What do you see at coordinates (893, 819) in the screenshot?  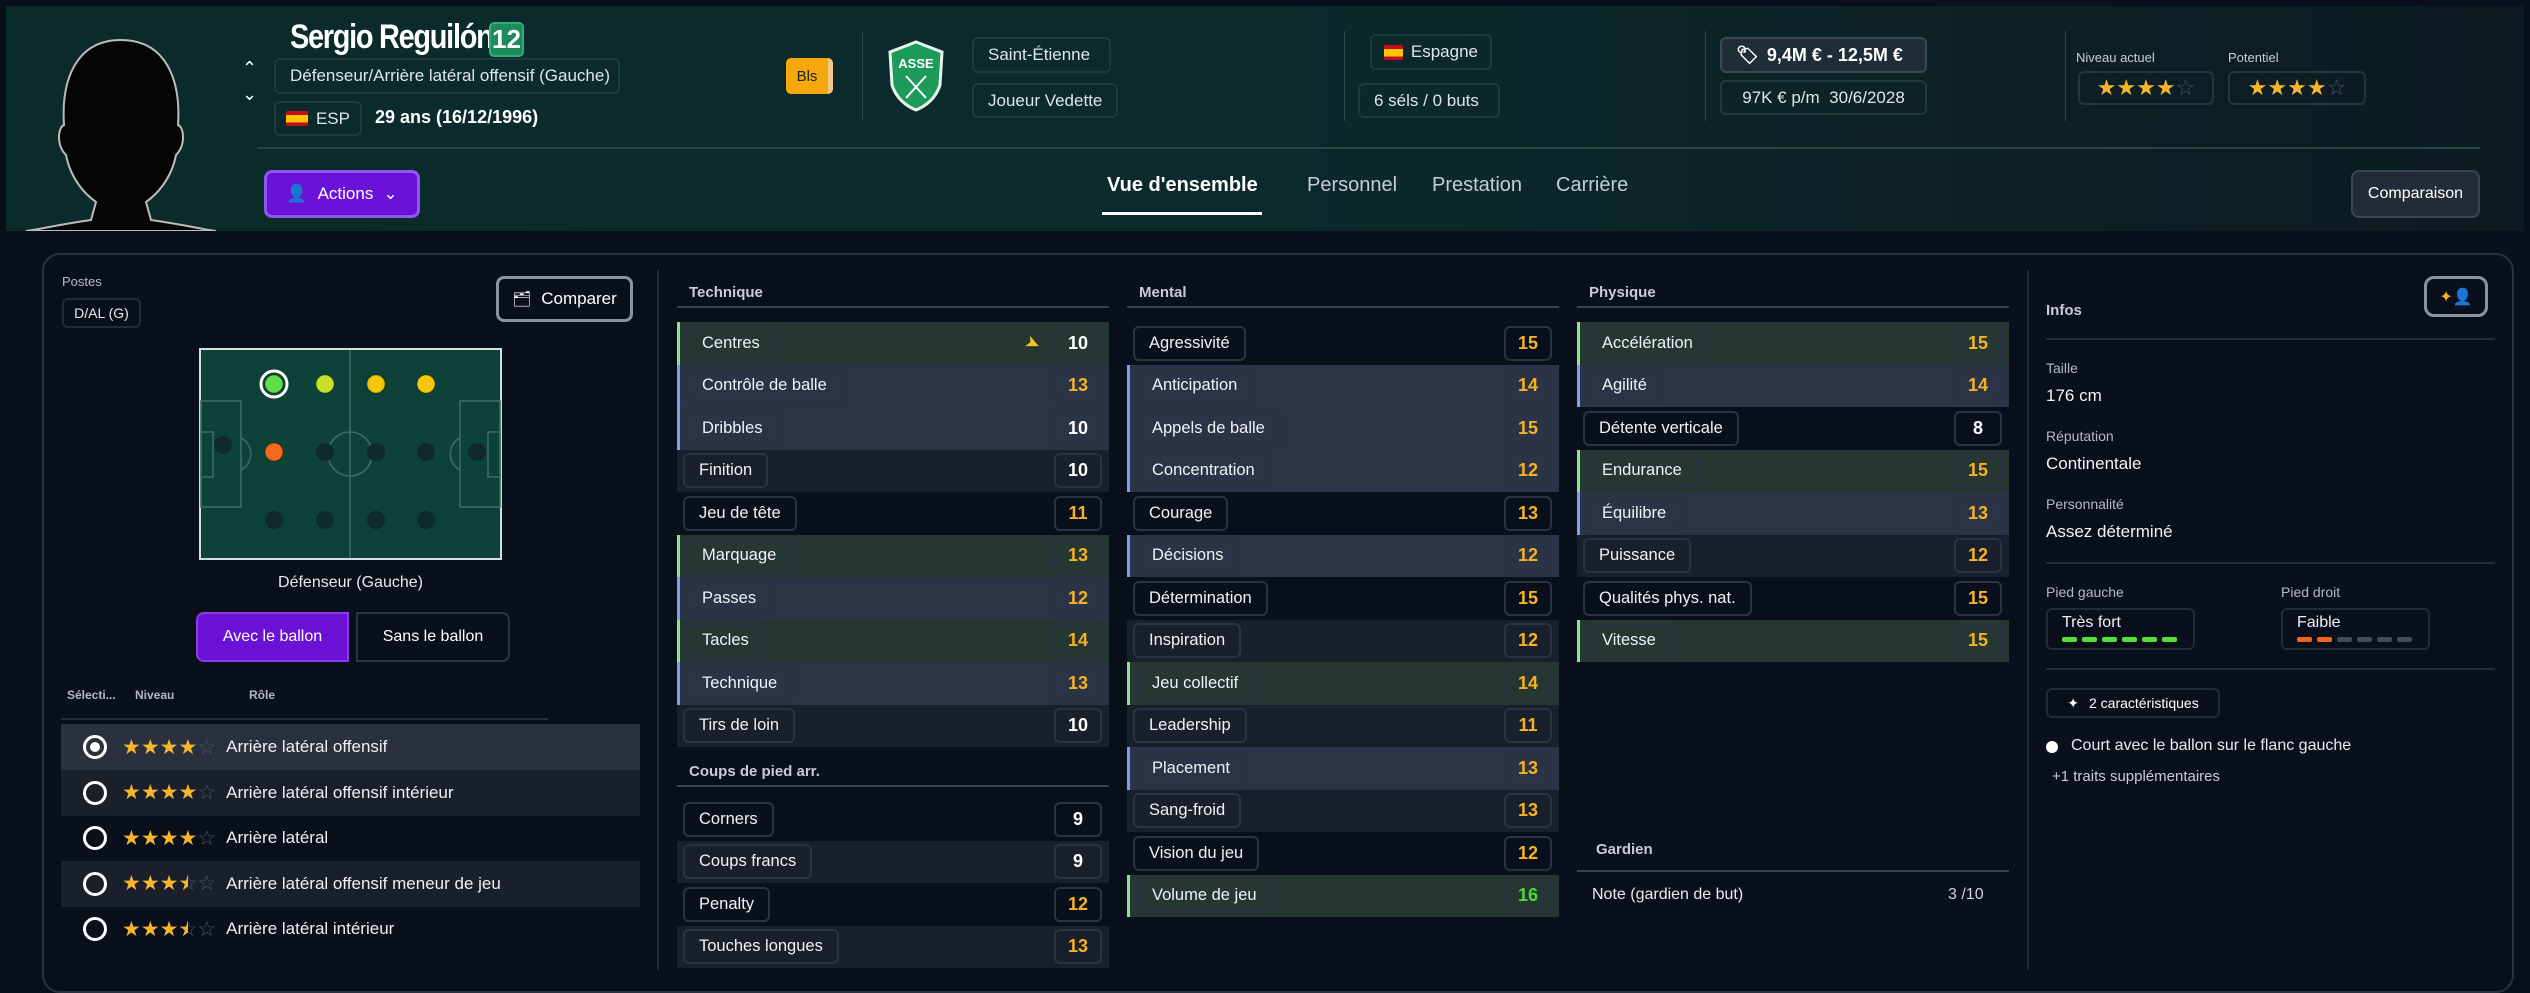 I see `attribute-row: Corners 9` at bounding box center [893, 819].